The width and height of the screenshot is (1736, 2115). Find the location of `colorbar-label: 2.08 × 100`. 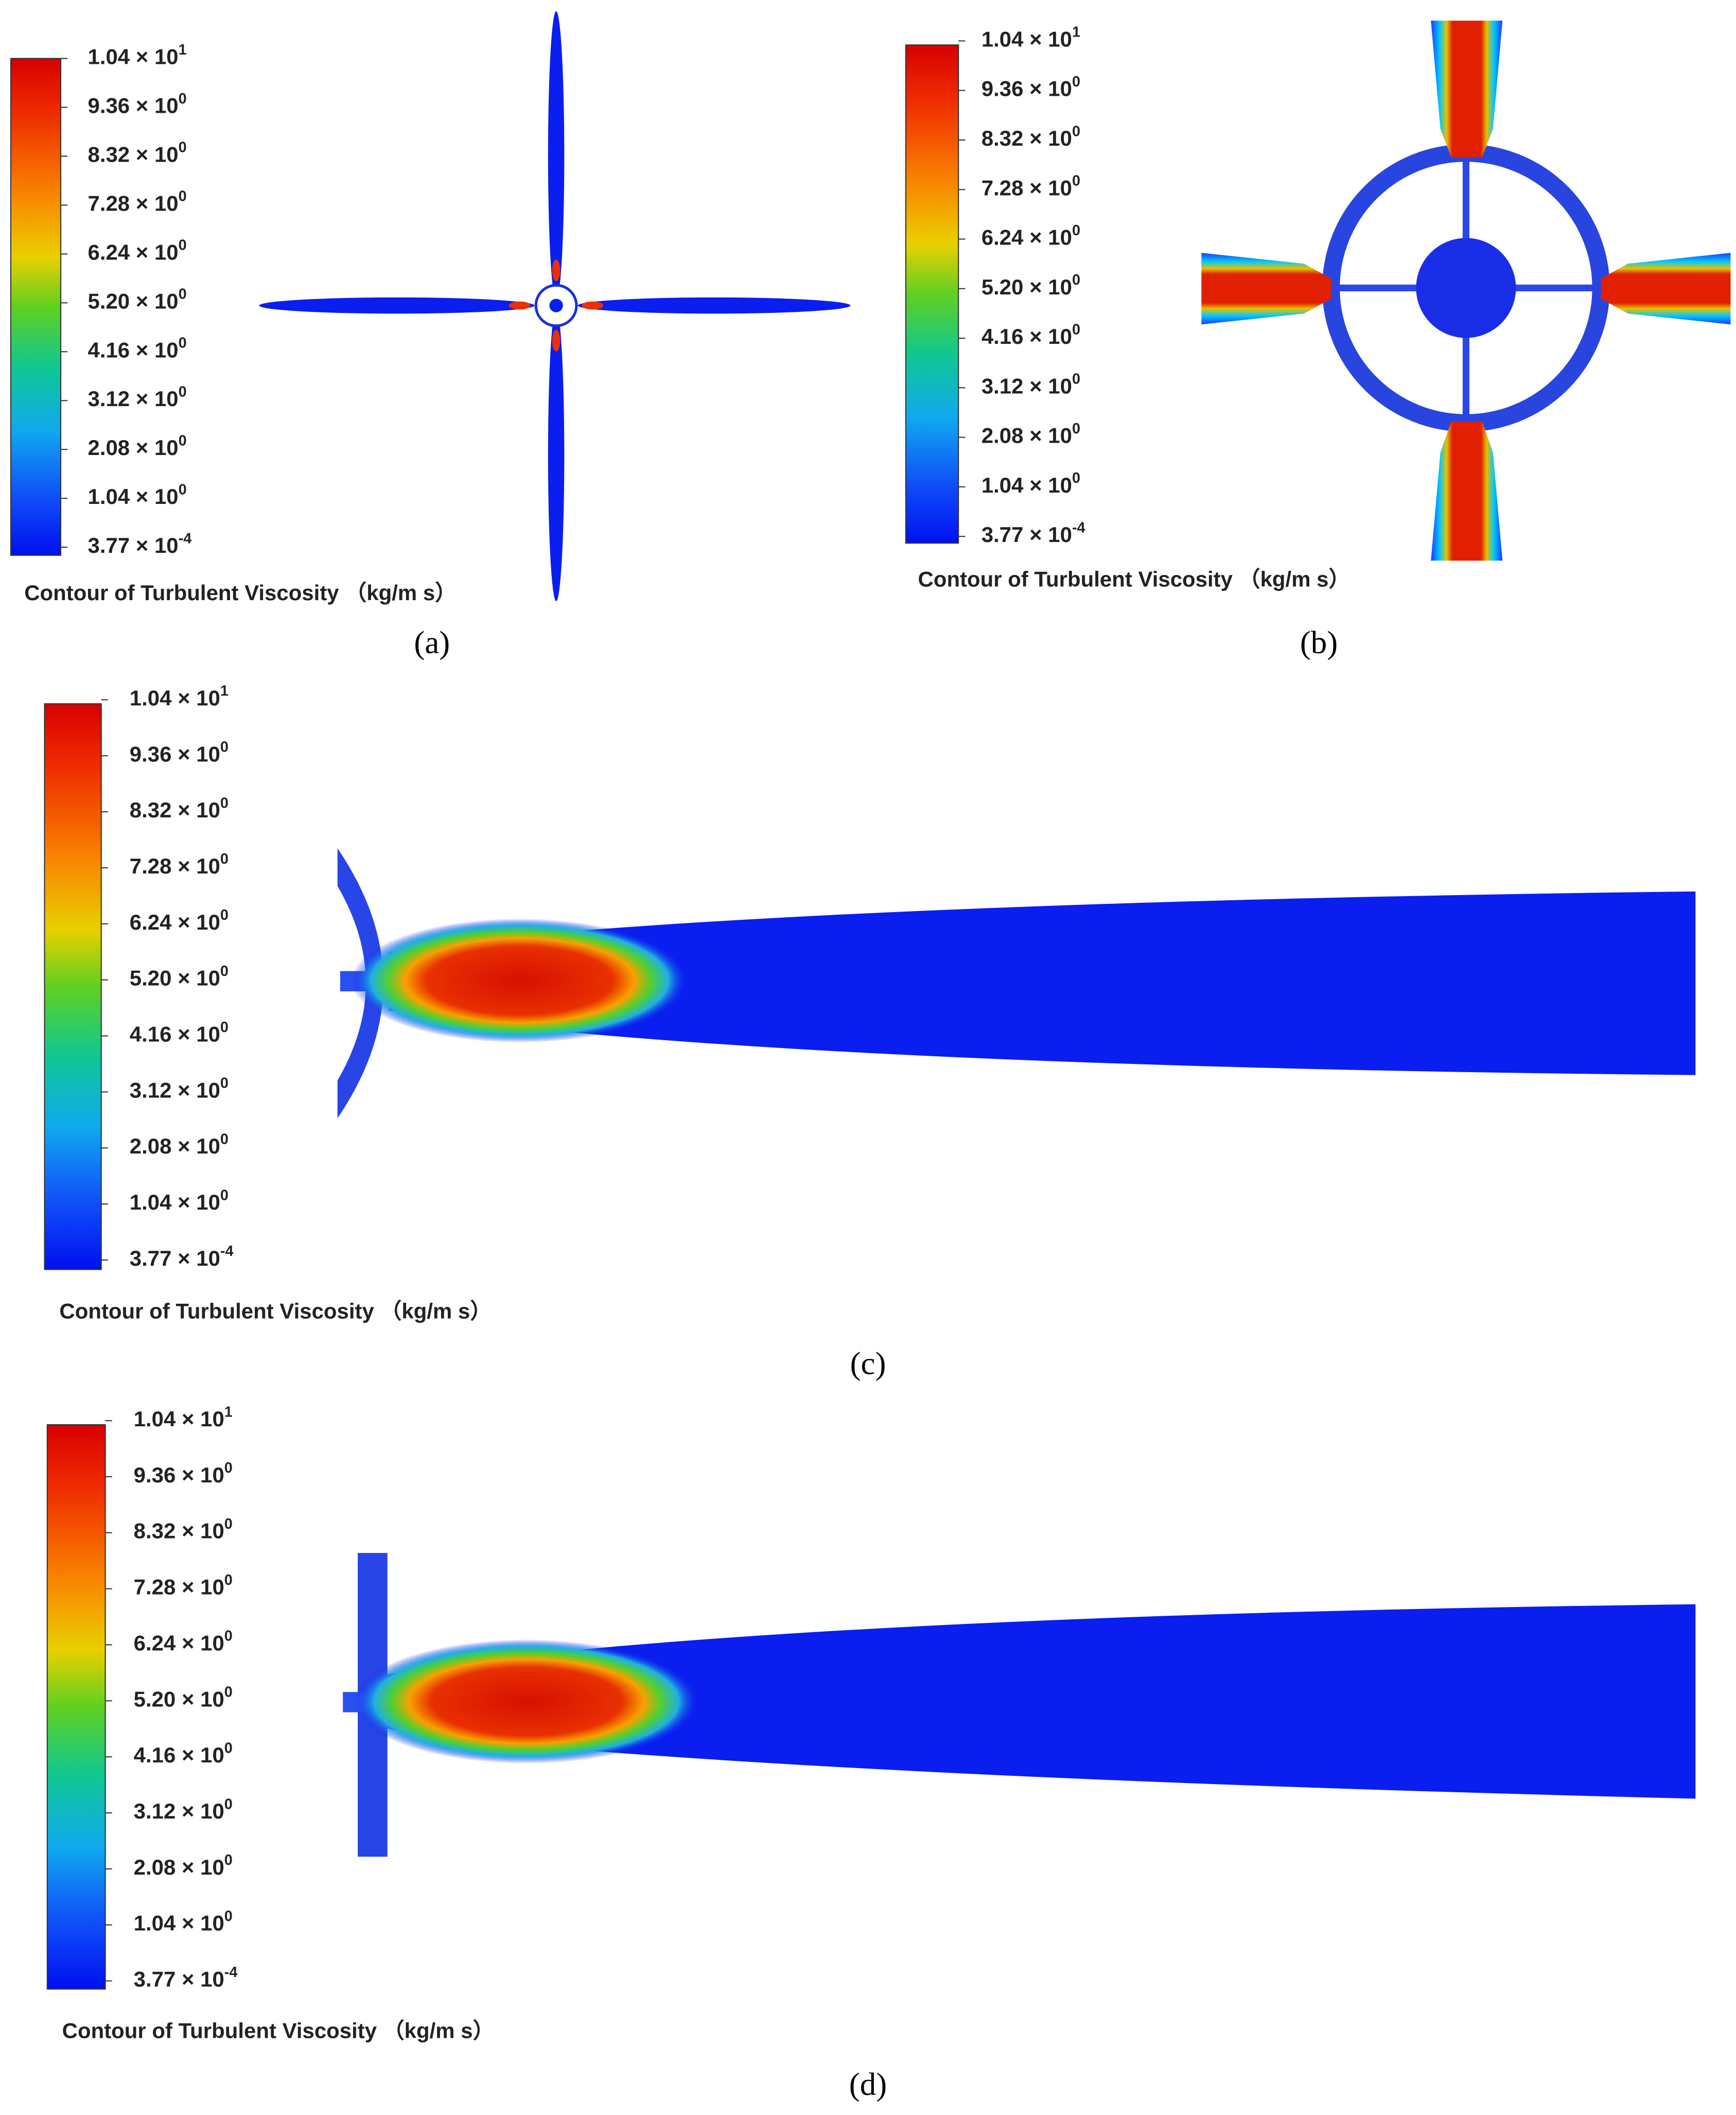

colorbar-label: 2.08 × 100 is located at coordinates (183, 1865).